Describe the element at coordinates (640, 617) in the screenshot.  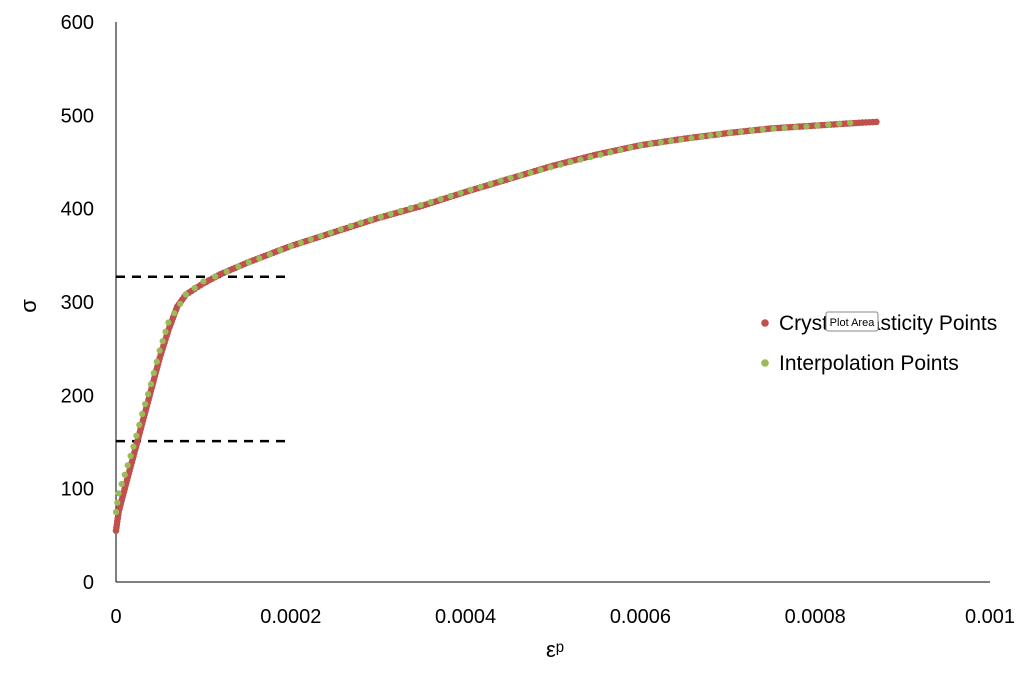
I see `x-tick-label: 0.0006` at that location.